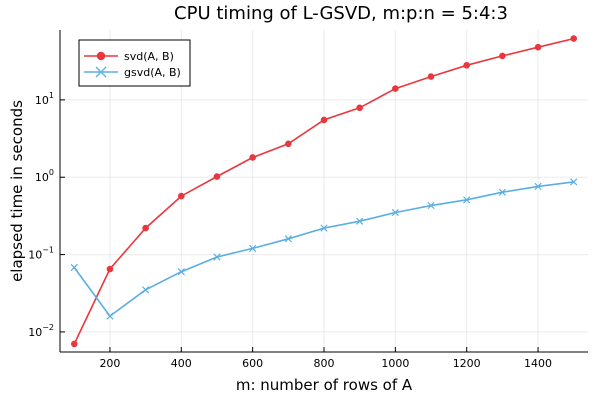  I want to click on y-ticks: 10⁻² 10⁻¹ 10⁰ 10¹, so click(46, 215).